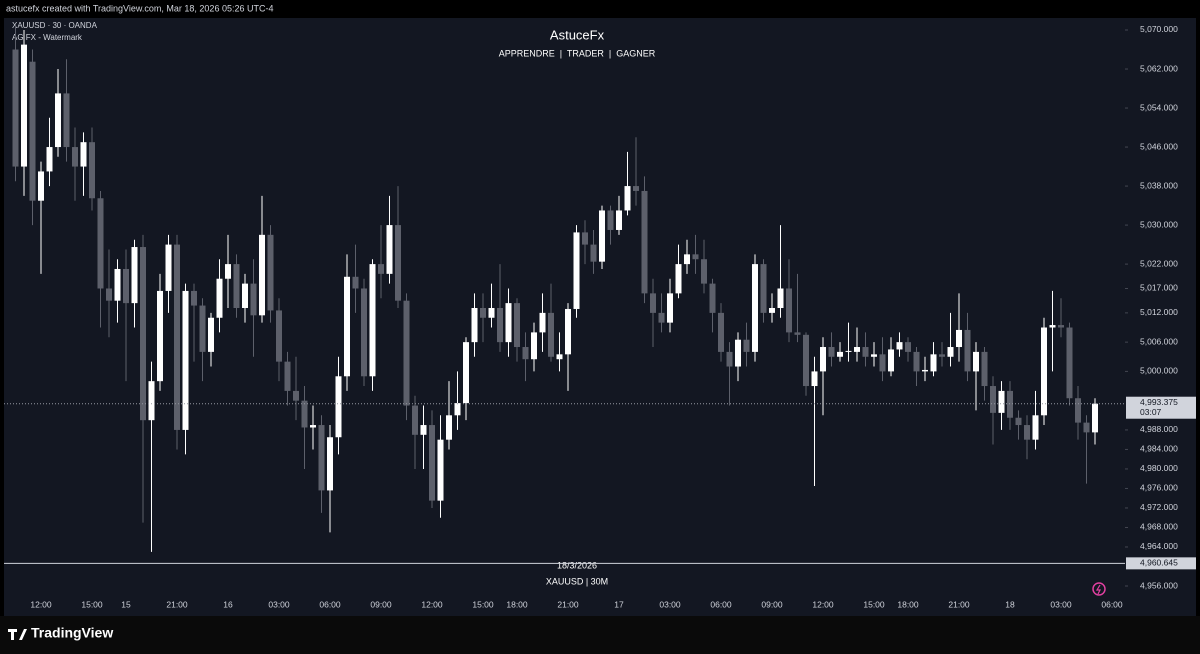 This screenshot has height=654, width=1200. I want to click on y-tick-label: 5,000.000, so click(1159, 371).